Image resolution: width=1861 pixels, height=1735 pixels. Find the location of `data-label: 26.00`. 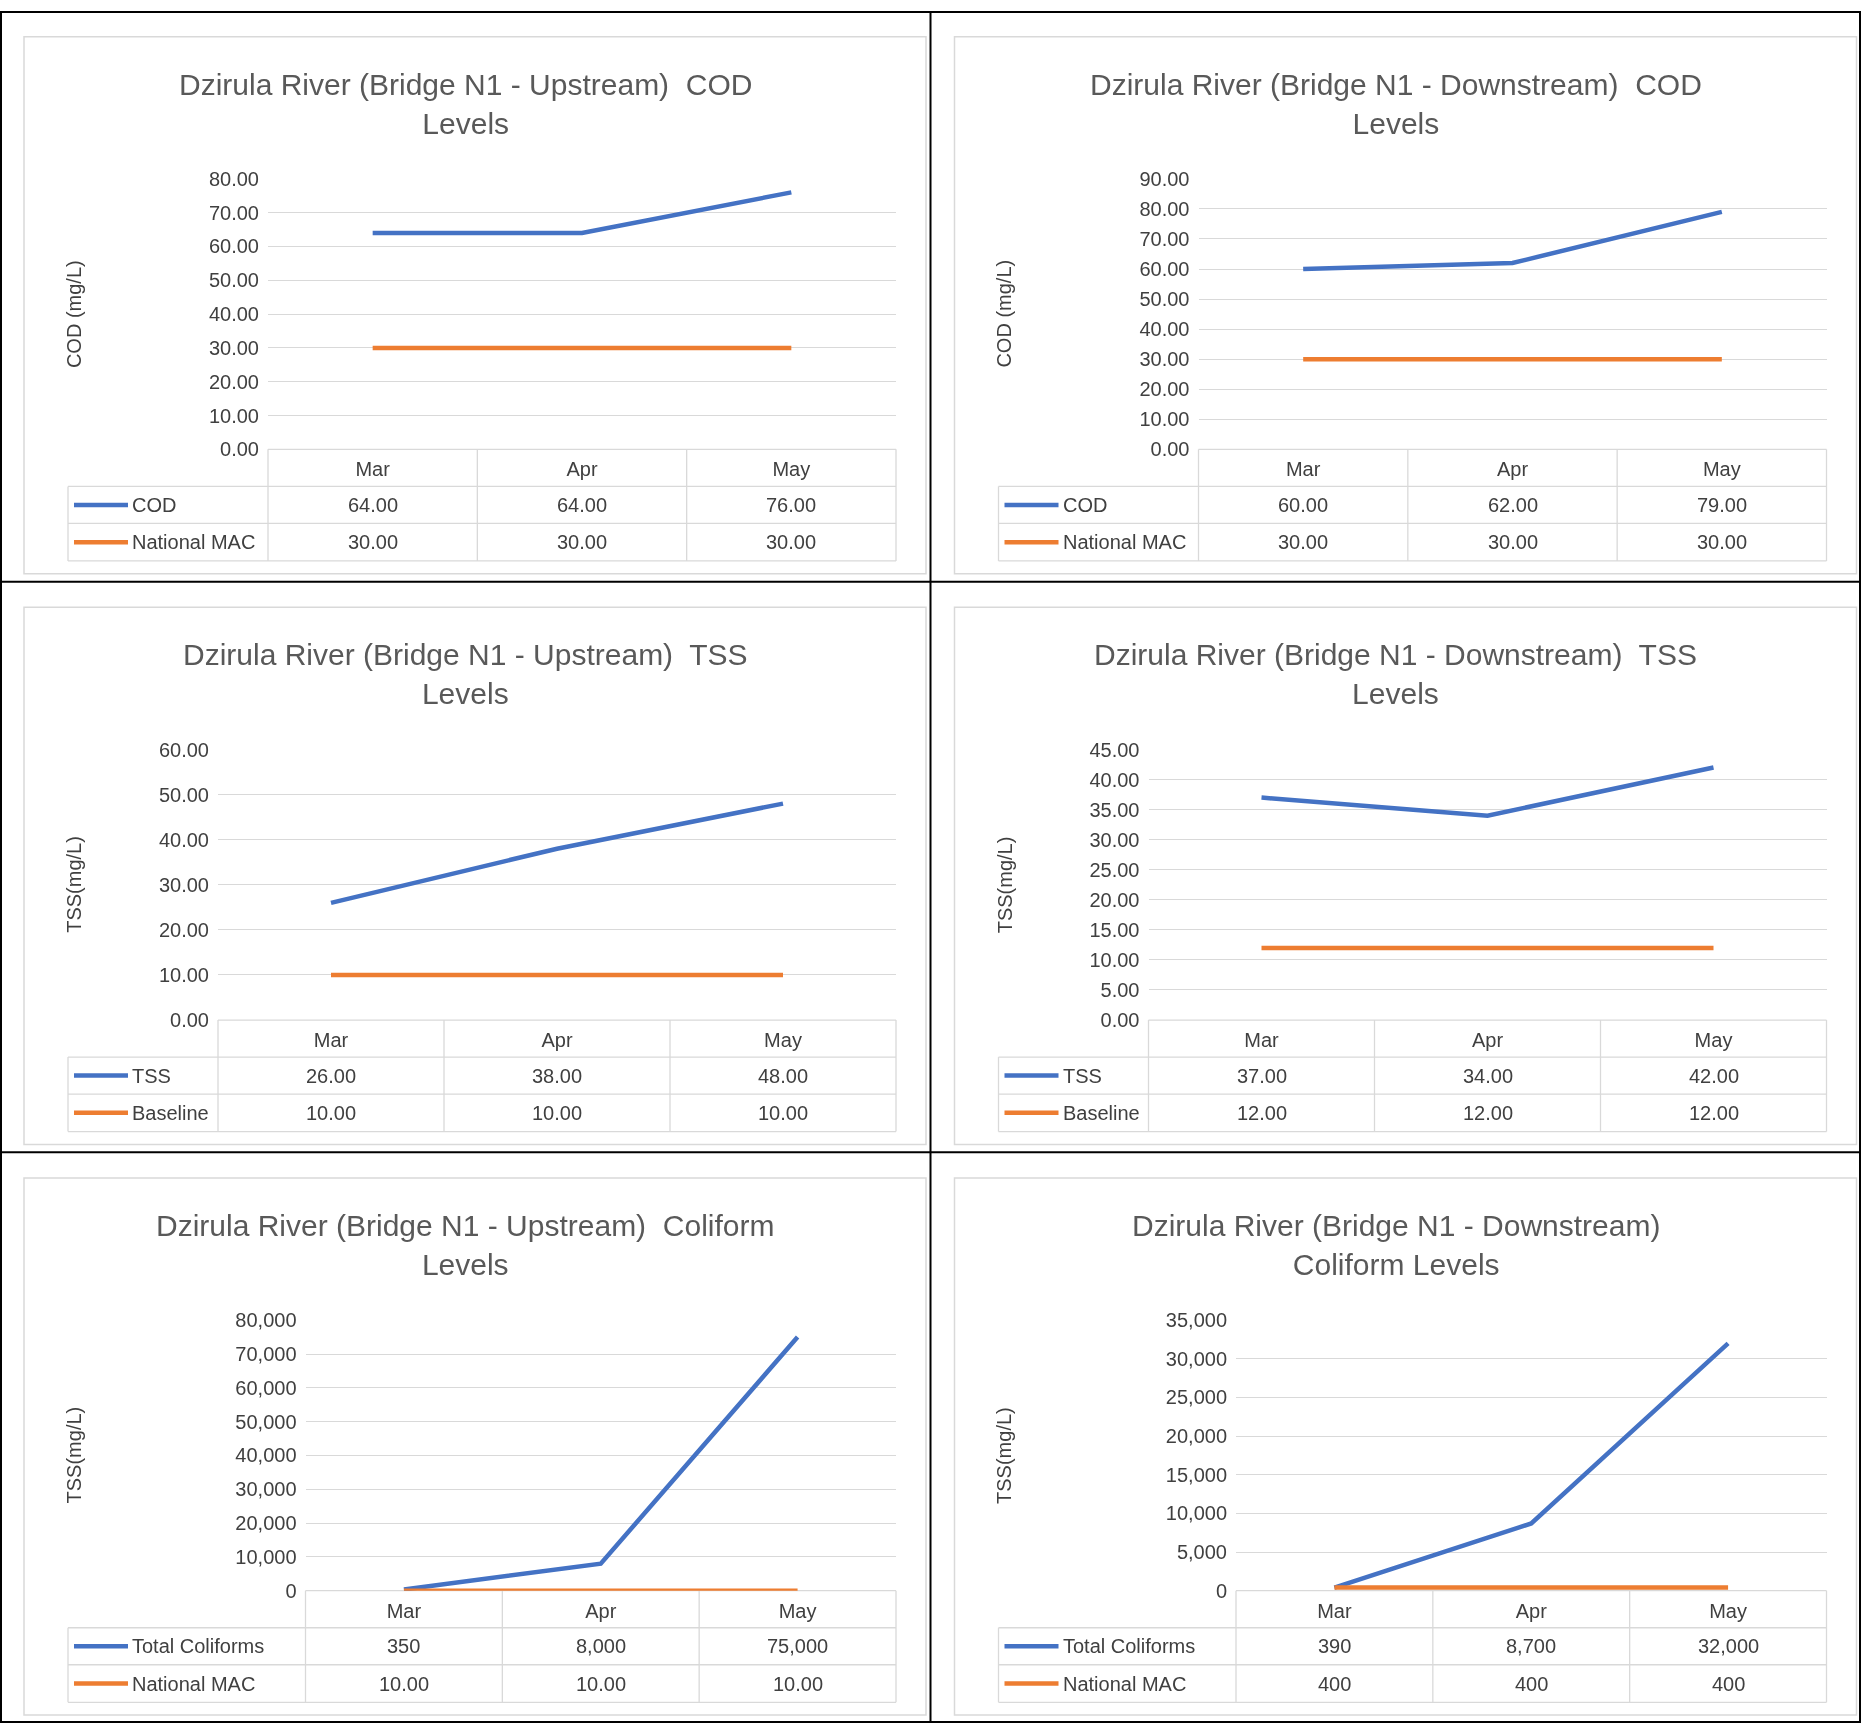

data-label: 26.00 is located at coordinates (331, 1076).